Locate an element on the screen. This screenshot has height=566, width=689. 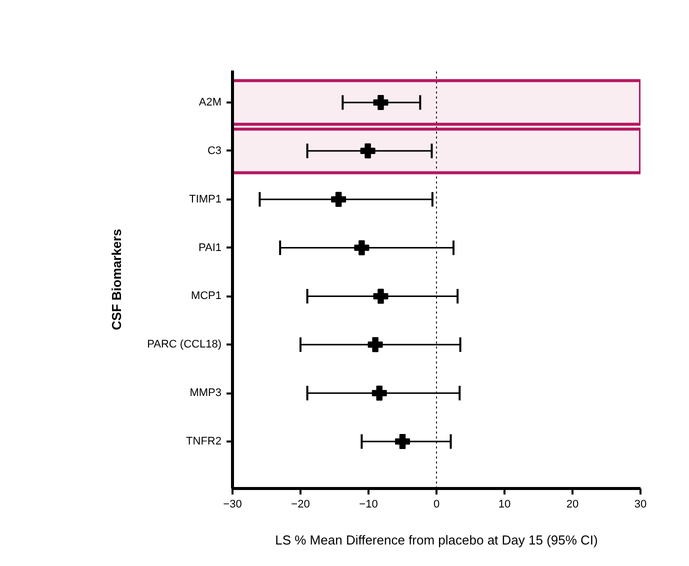
y-tick-label: PARC (CCL18) is located at coordinates (184, 344).